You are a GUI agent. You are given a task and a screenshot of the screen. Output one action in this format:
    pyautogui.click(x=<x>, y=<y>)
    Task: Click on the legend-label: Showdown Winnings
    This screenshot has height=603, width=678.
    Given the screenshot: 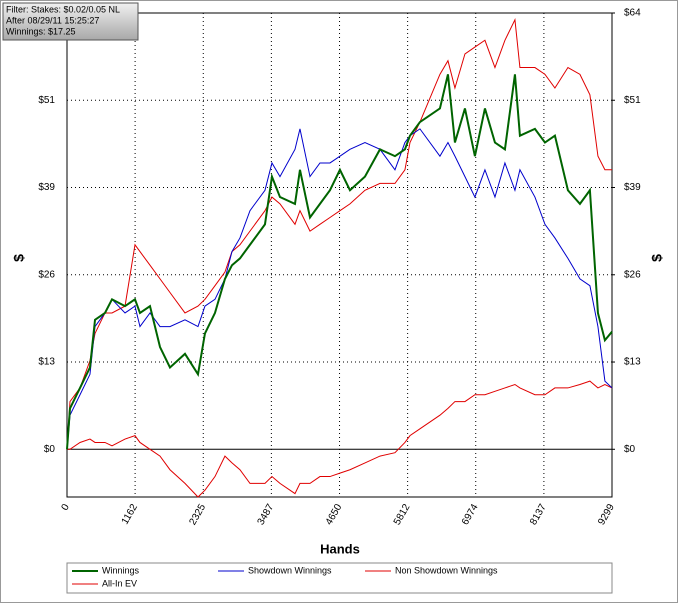 What is the action you would take?
    pyautogui.click(x=290, y=570)
    